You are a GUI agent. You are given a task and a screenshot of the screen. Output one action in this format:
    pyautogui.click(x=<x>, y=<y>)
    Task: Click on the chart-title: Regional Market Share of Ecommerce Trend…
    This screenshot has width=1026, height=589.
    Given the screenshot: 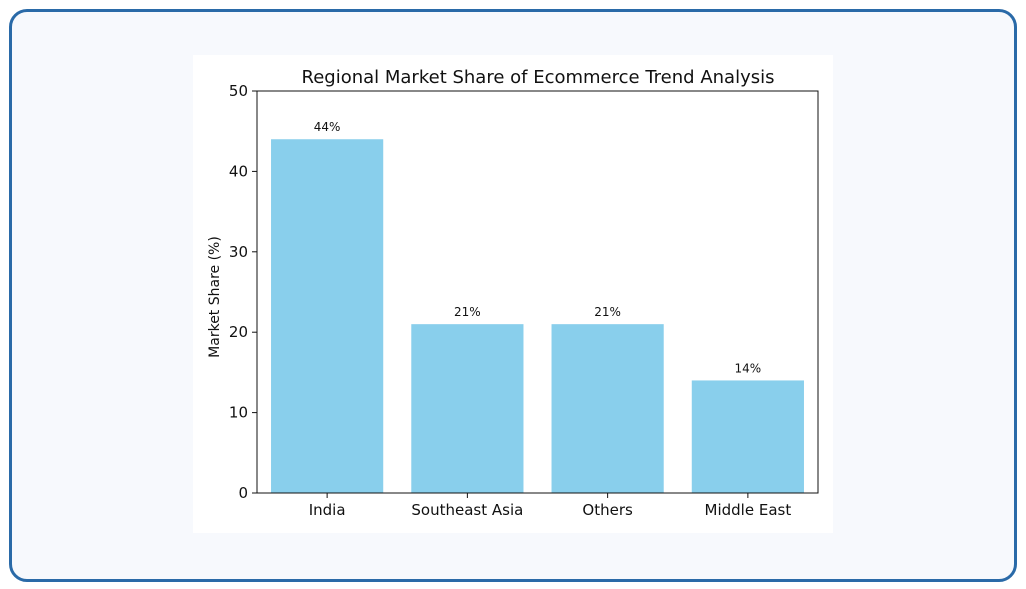 What is the action you would take?
    pyautogui.click(x=538, y=77)
    